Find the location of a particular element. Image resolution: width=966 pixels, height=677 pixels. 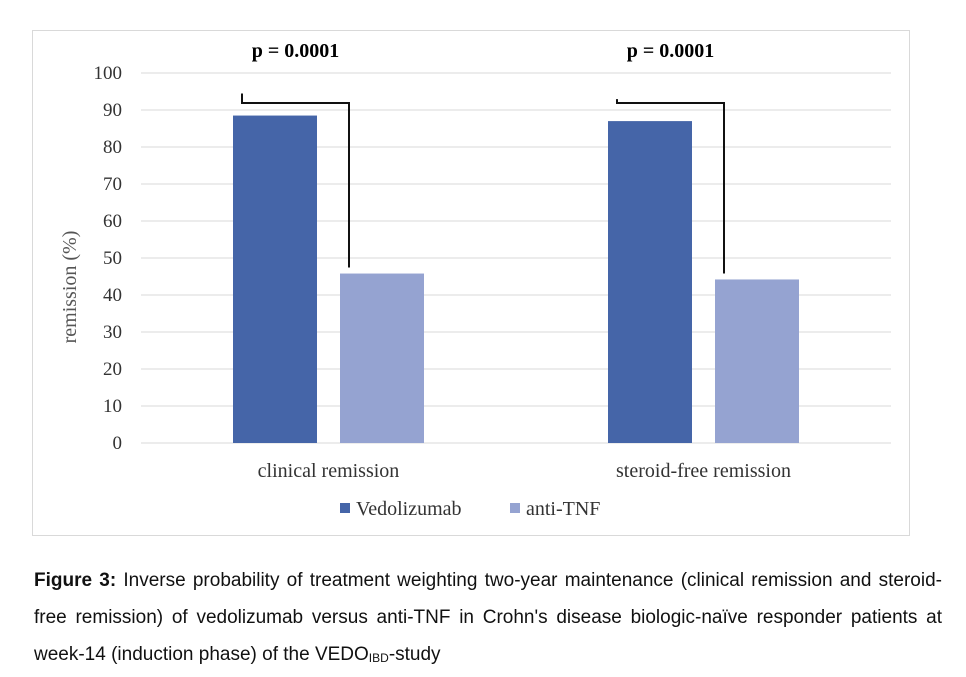

y-tick-label: 20 is located at coordinates (112, 369).